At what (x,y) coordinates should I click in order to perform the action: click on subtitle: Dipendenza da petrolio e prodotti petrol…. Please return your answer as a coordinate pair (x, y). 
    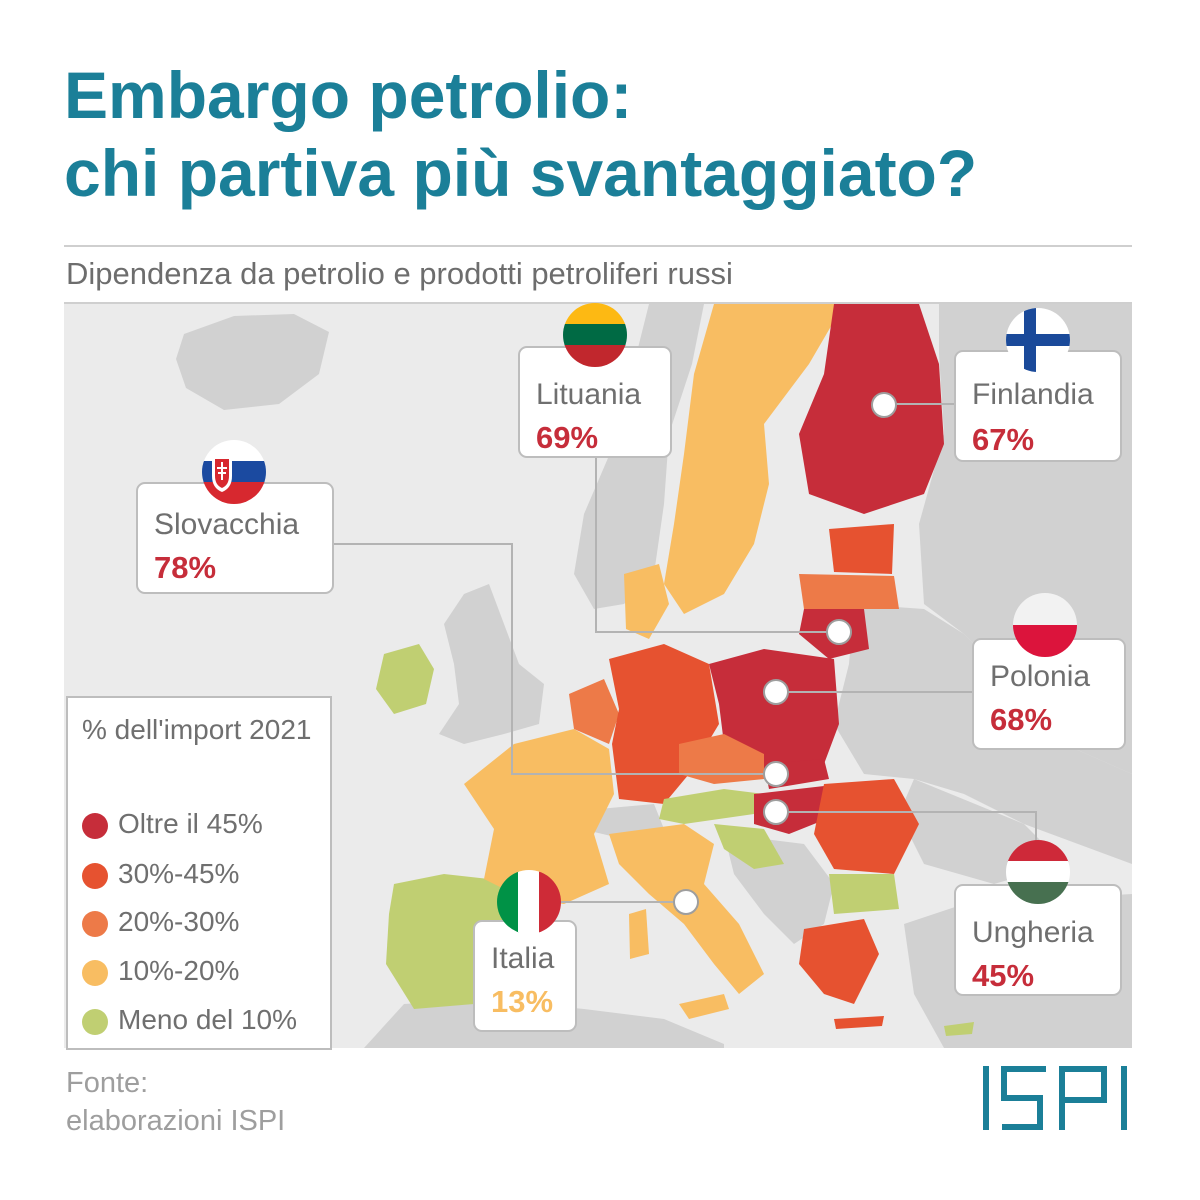
    Looking at the image, I should click on (399, 273).